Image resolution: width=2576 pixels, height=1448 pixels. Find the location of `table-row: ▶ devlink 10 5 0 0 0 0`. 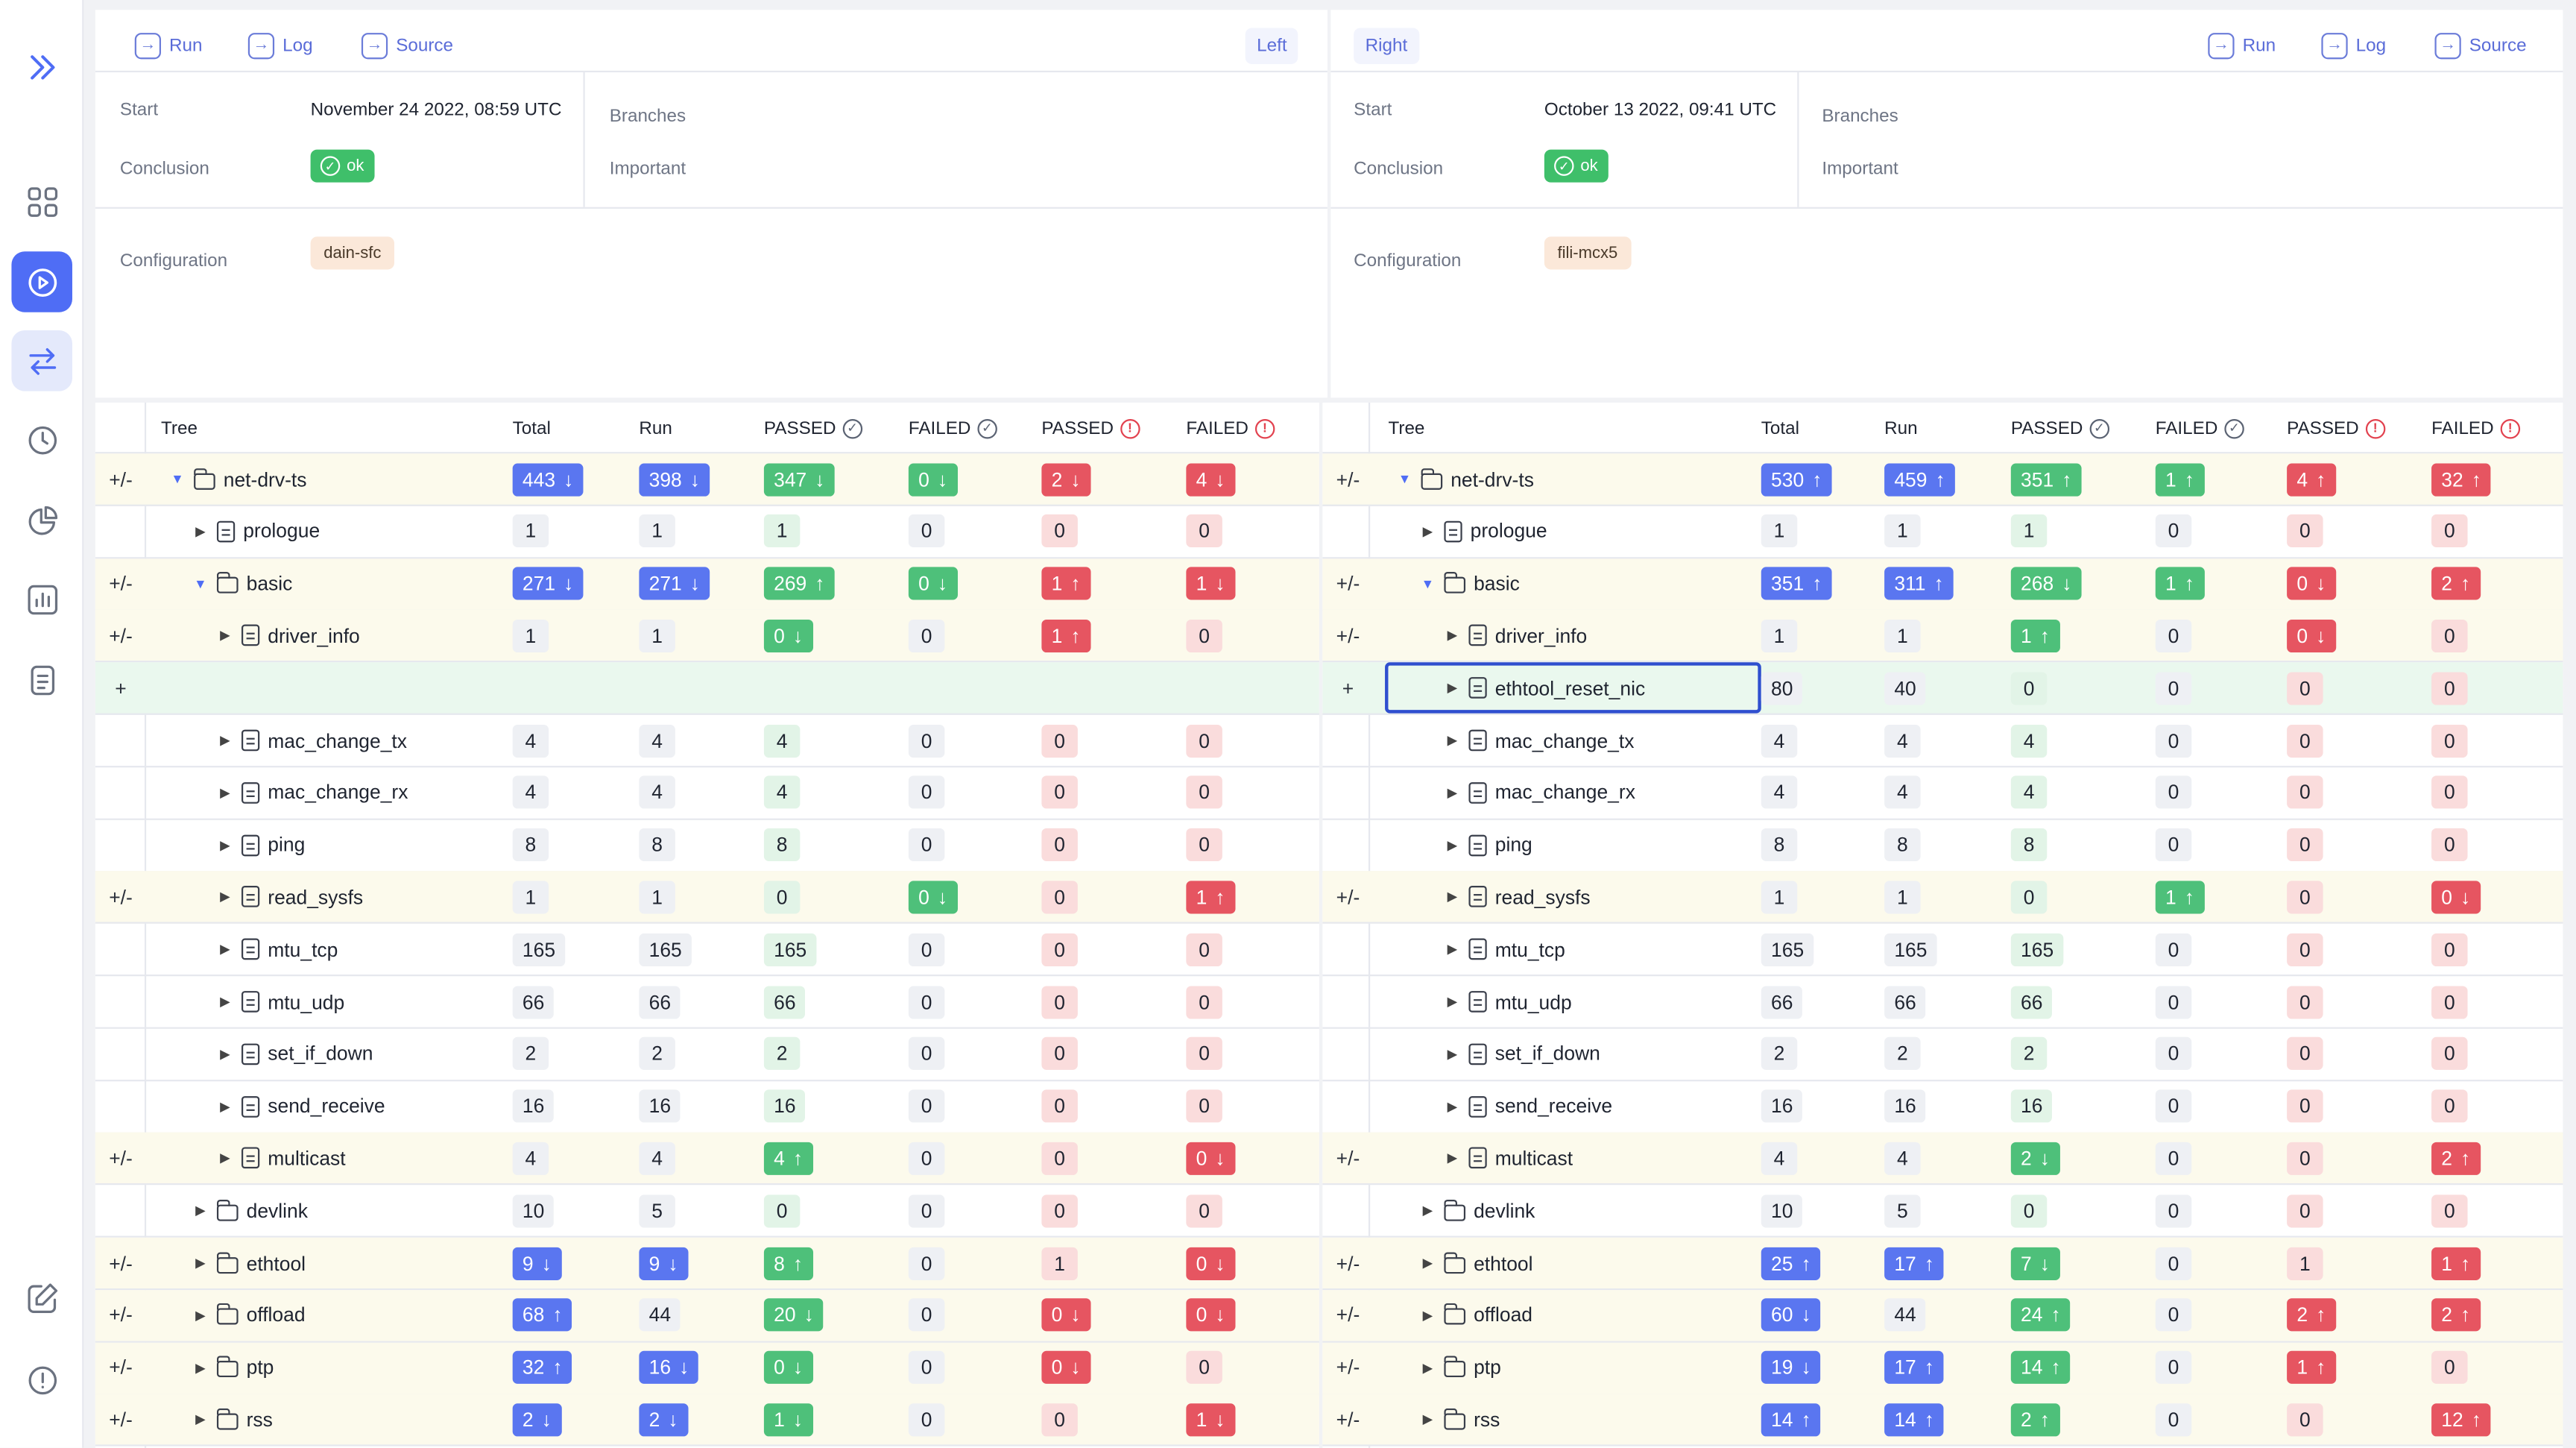

table-row: ▶ devlink 10 5 0 0 0 0 is located at coordinates (1943, 1212).